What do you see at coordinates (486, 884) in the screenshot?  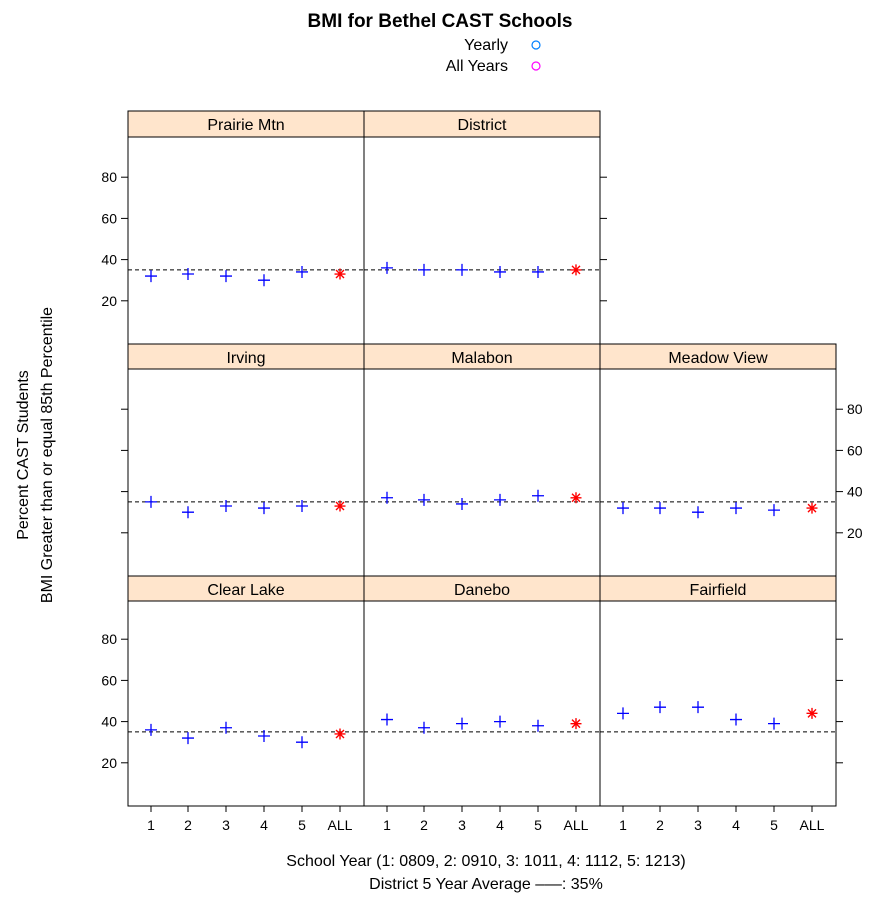 I see `x-axis-label-line2: District 5 Year Average –––: 35%` at bounding box center [486, 884].